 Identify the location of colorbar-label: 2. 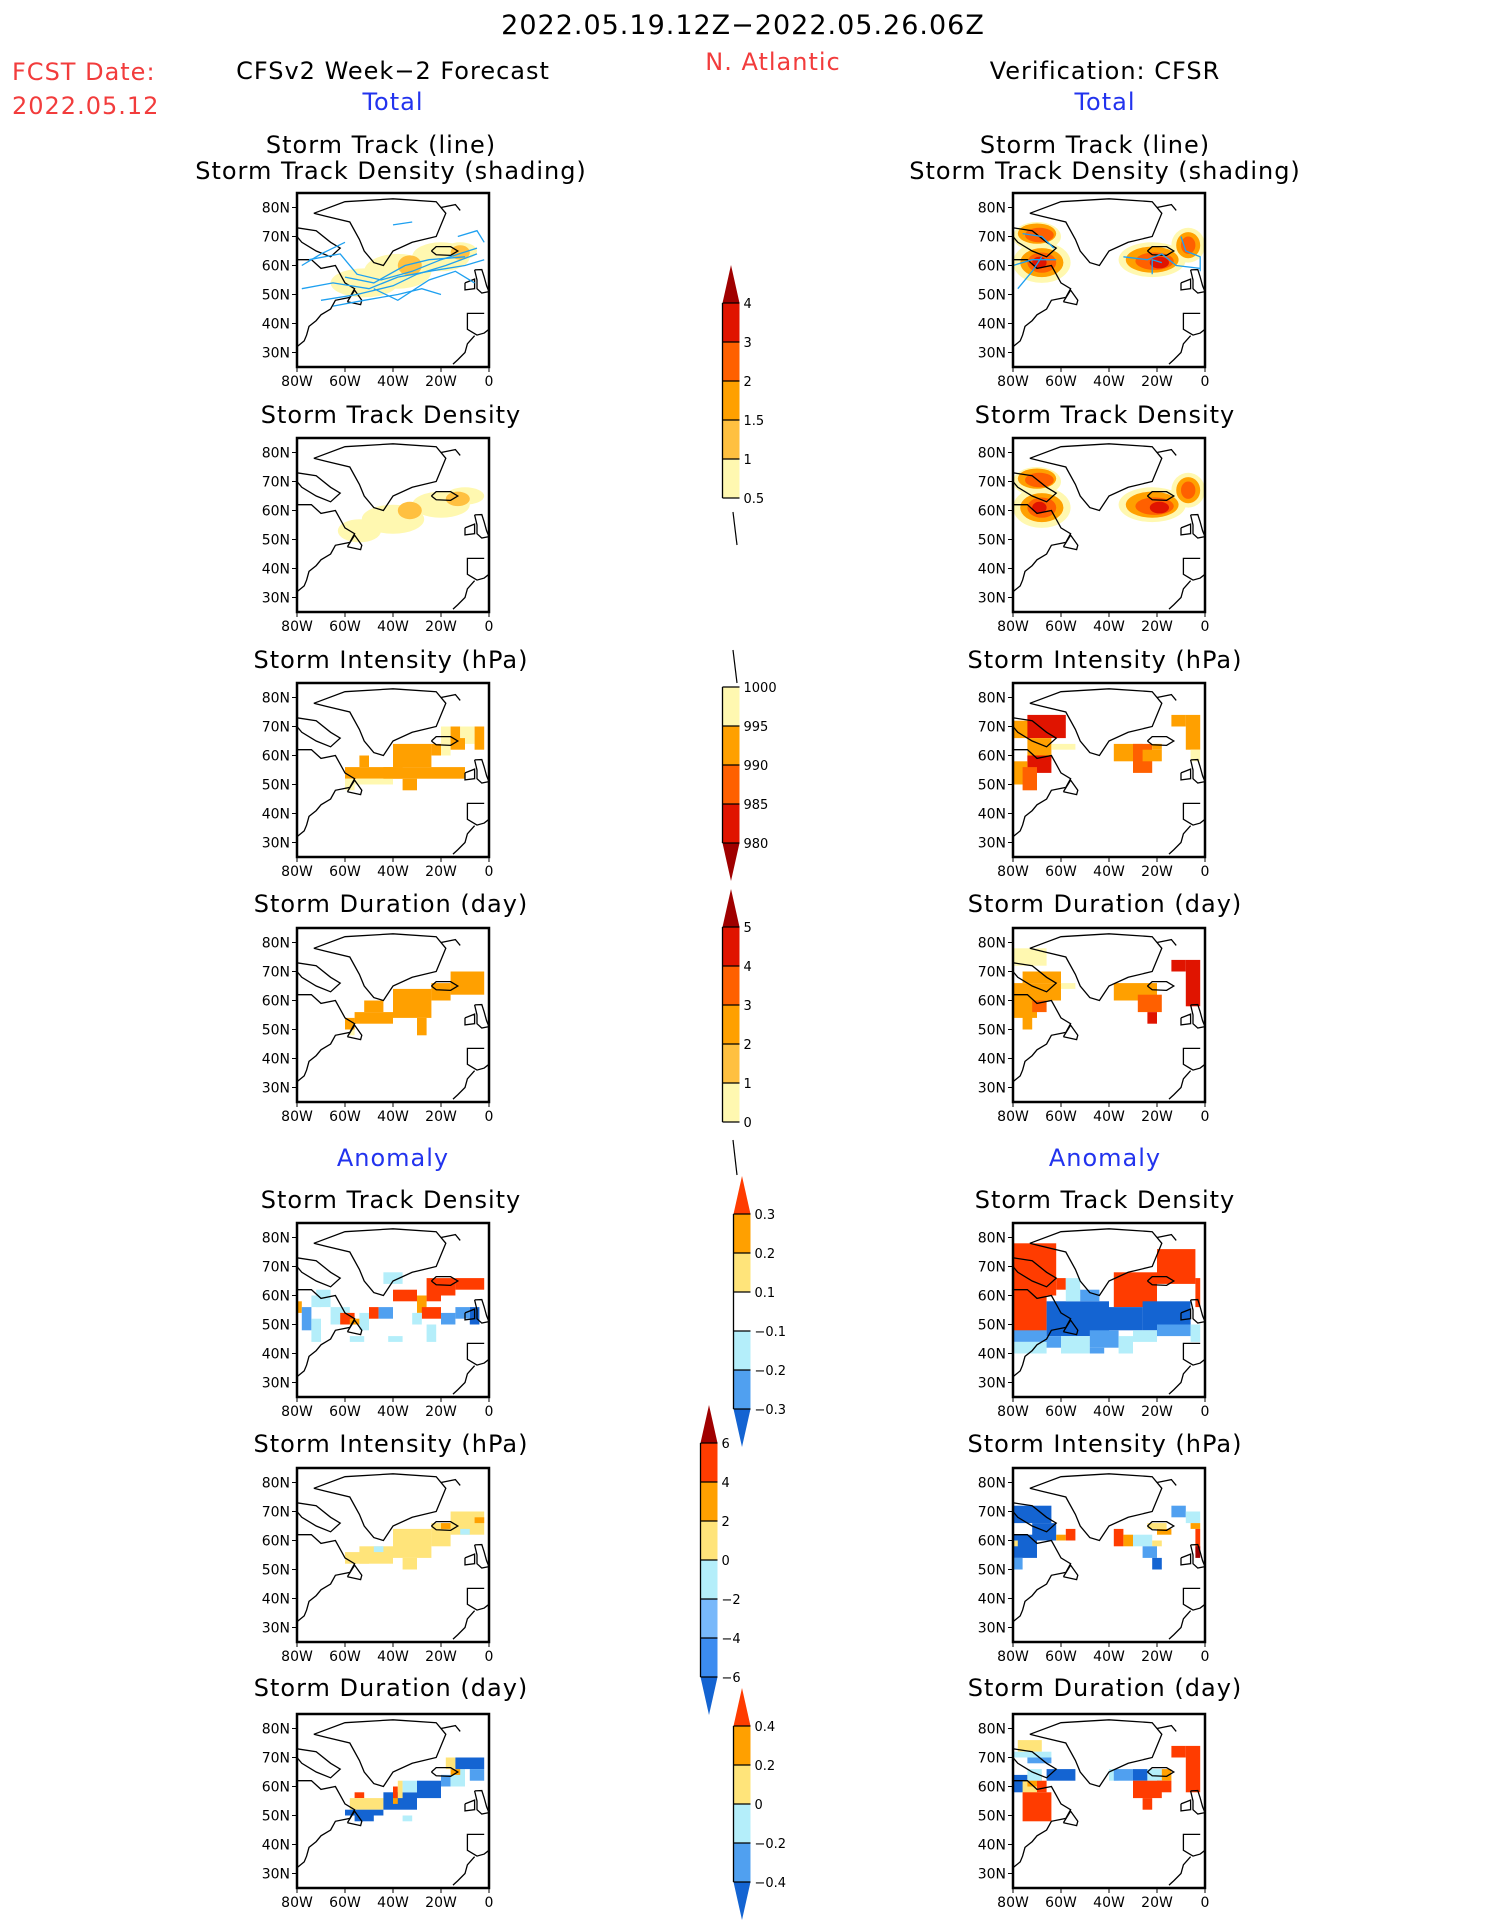
(748, 382).